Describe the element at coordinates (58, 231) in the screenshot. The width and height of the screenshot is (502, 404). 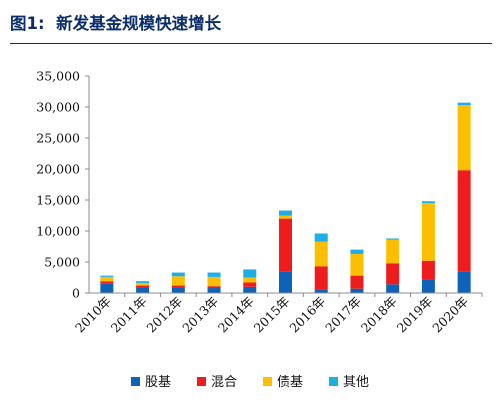
I see `y-tick-label: 10,000` at that location.